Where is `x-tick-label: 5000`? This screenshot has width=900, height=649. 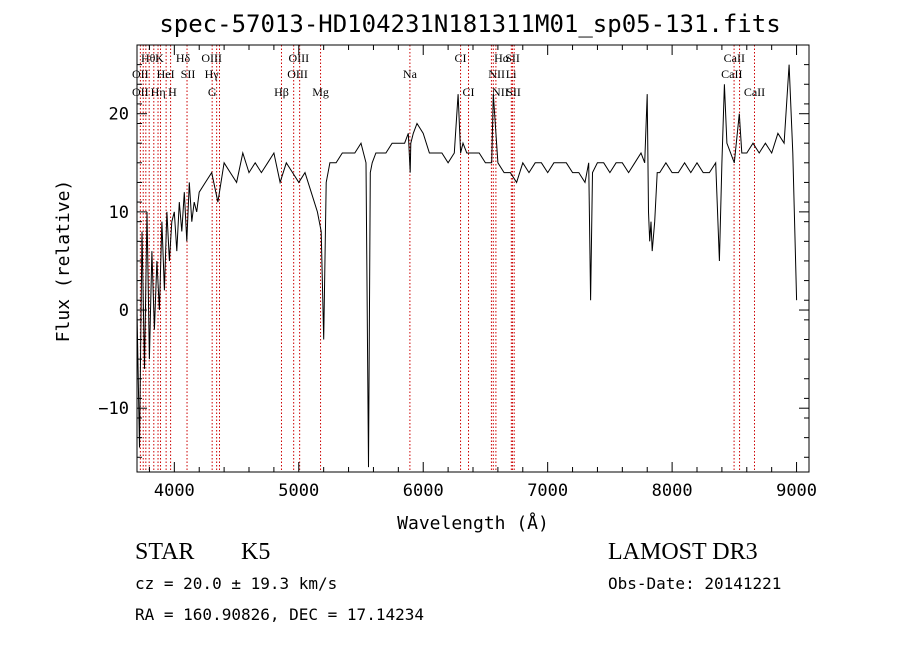 x-tick-label: 5000 is located at coordinates (298, 491).